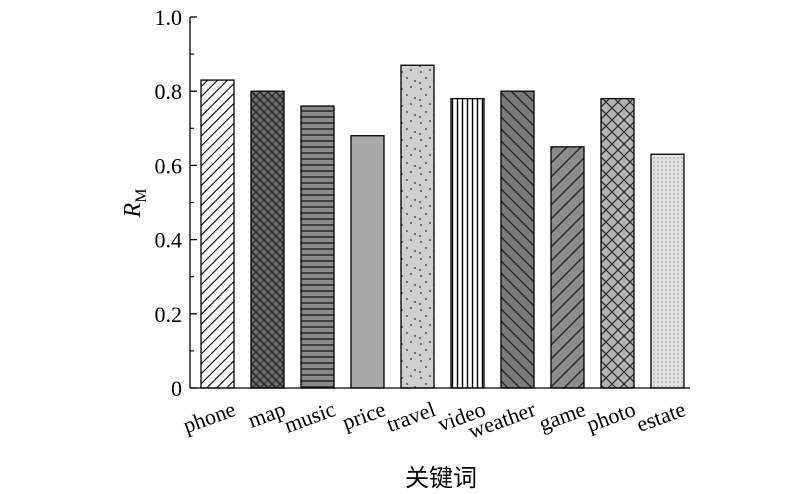  Describe the element at coordinates (169, 17) in the screenshot. I see `y-tick-label: 1.0` at that location.